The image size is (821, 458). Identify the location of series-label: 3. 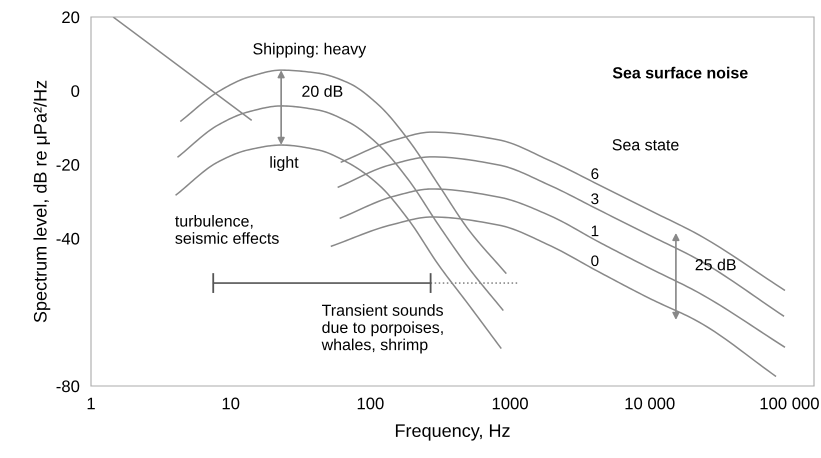
(594, 198).